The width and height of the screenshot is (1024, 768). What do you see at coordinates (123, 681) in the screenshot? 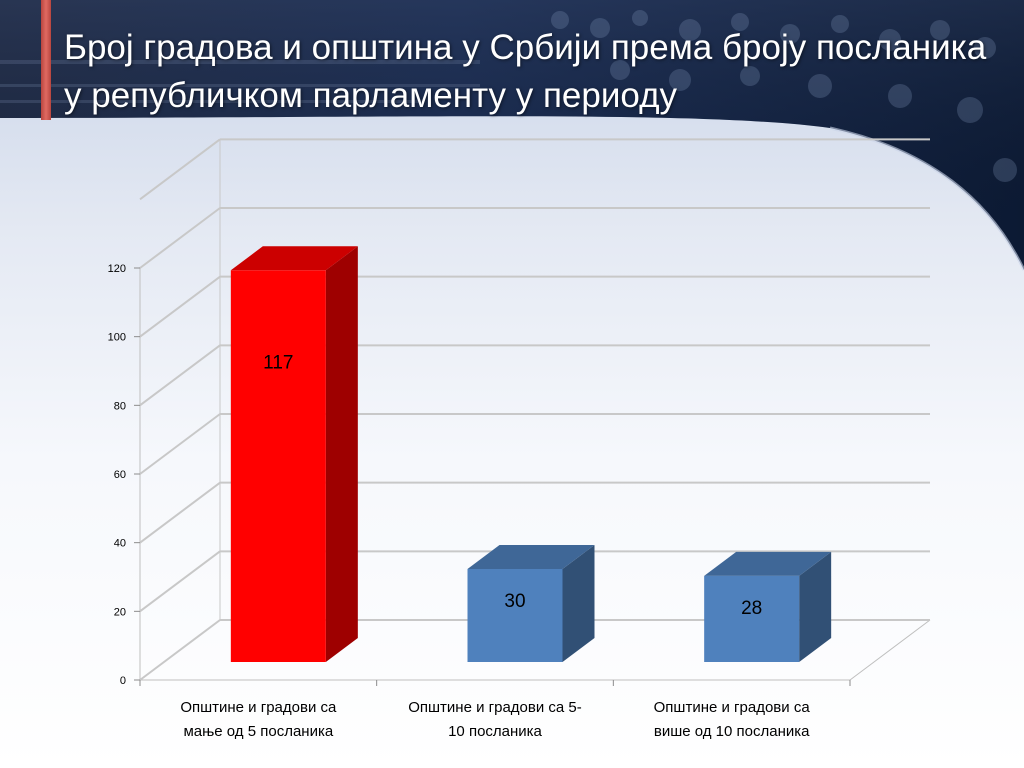
I see `y-tick-label: 0` at bounding box center [123, 681].